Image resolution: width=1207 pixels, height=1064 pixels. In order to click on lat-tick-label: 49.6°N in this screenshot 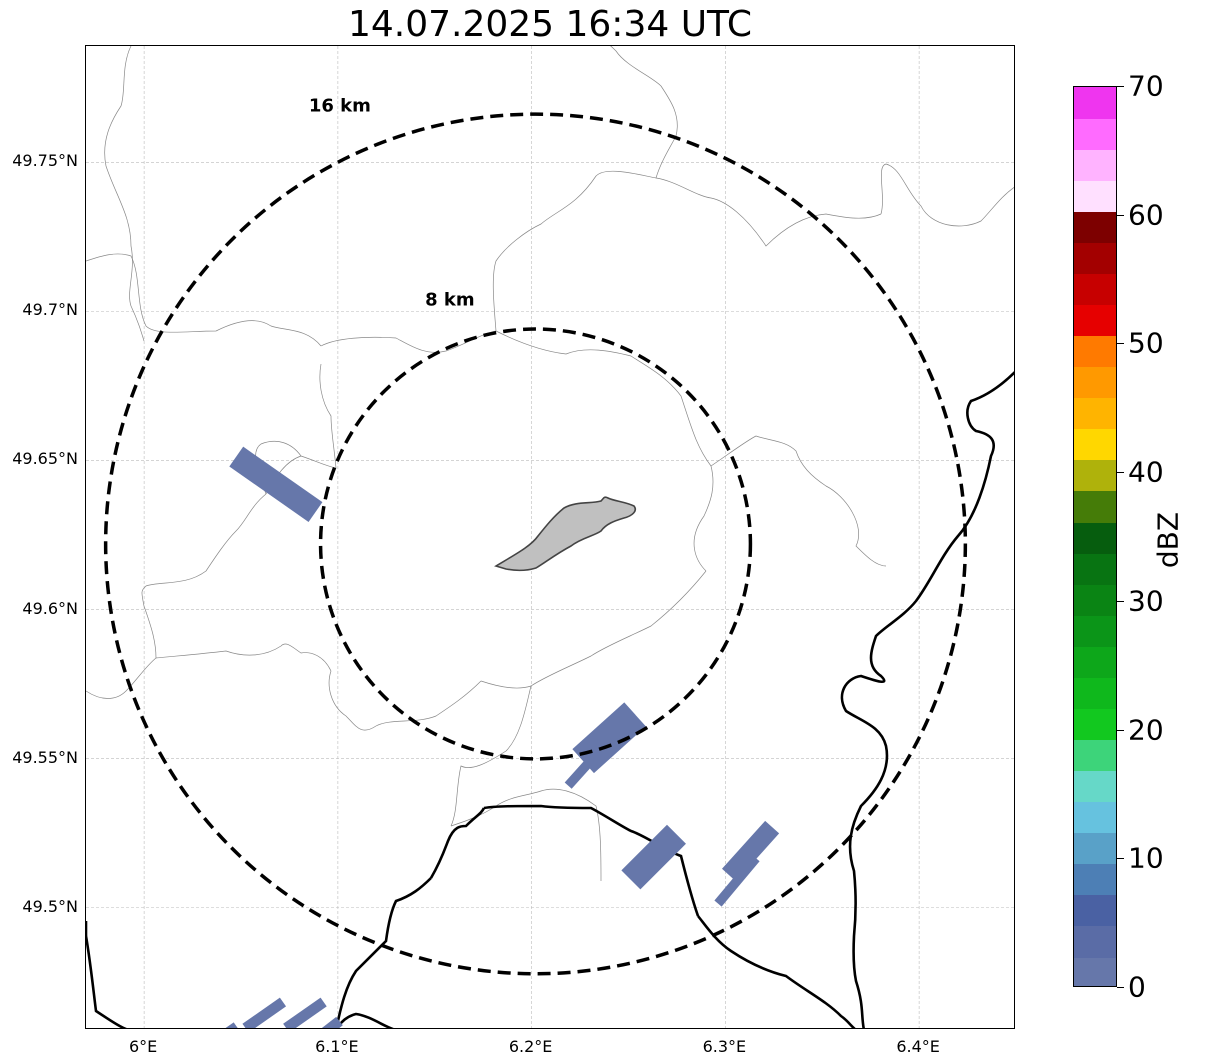, I will do `click(50, 608)`.